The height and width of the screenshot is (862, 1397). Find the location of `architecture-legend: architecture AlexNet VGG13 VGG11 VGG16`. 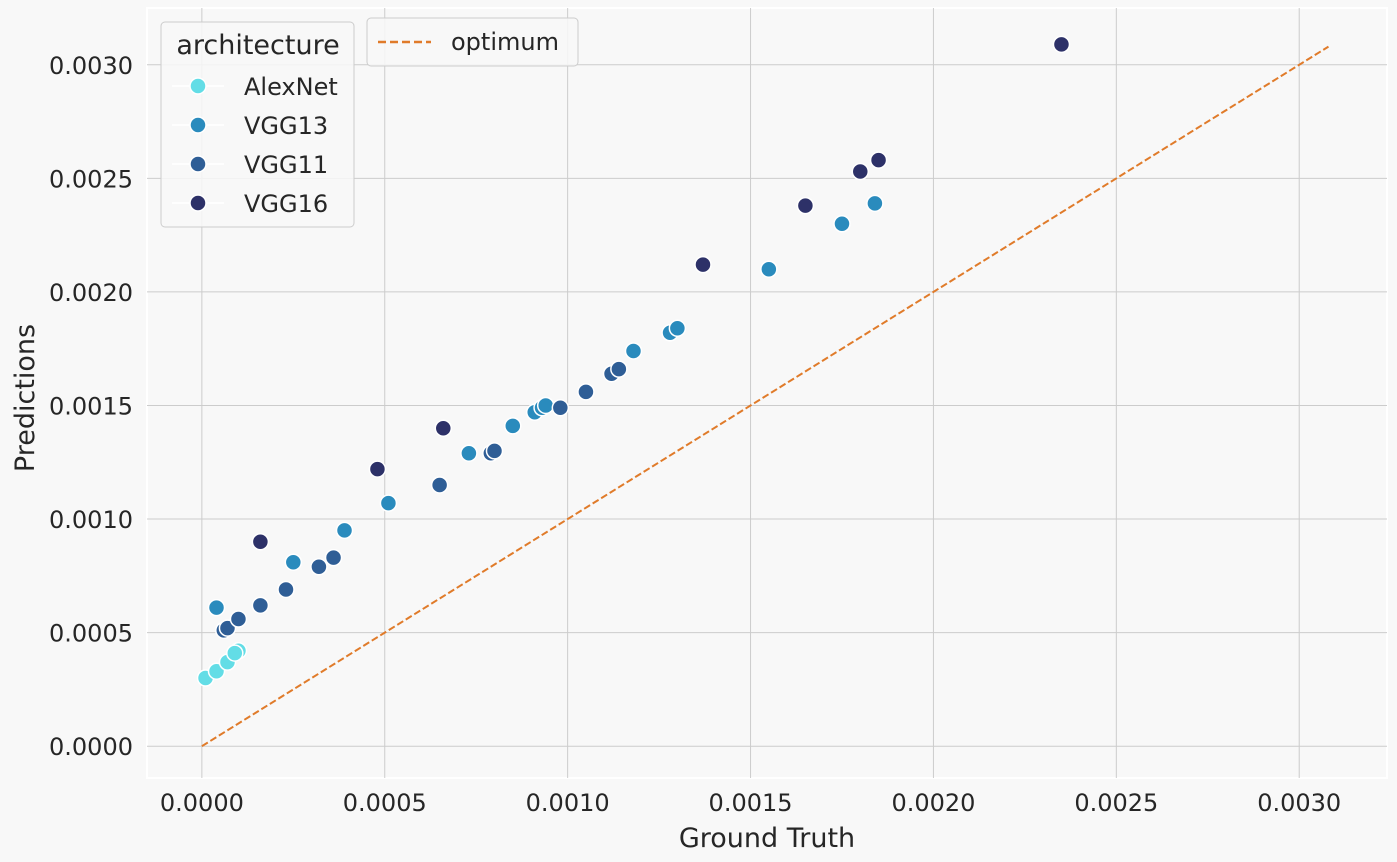

architecture-legend: architecture AlexNet VGG13 VGG11 VGG16 is located at coordinates (257, 124).